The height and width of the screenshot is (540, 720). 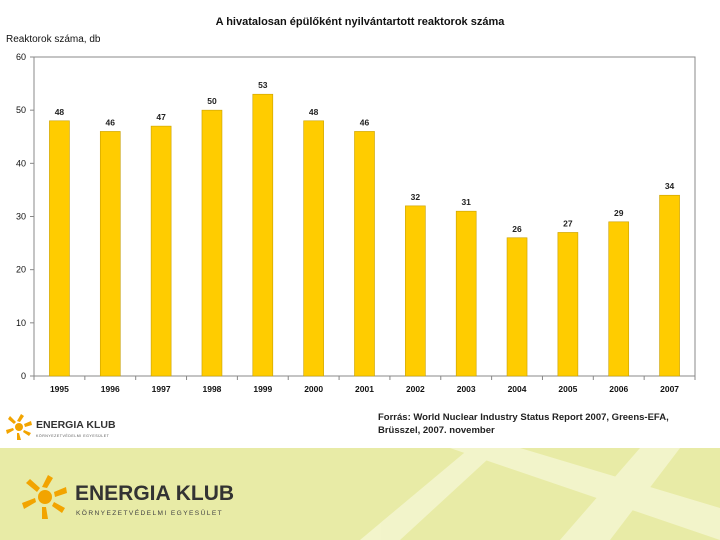 I want to click on y-axis-label: Reaktorok száma, db, so click(x=53, y=39).